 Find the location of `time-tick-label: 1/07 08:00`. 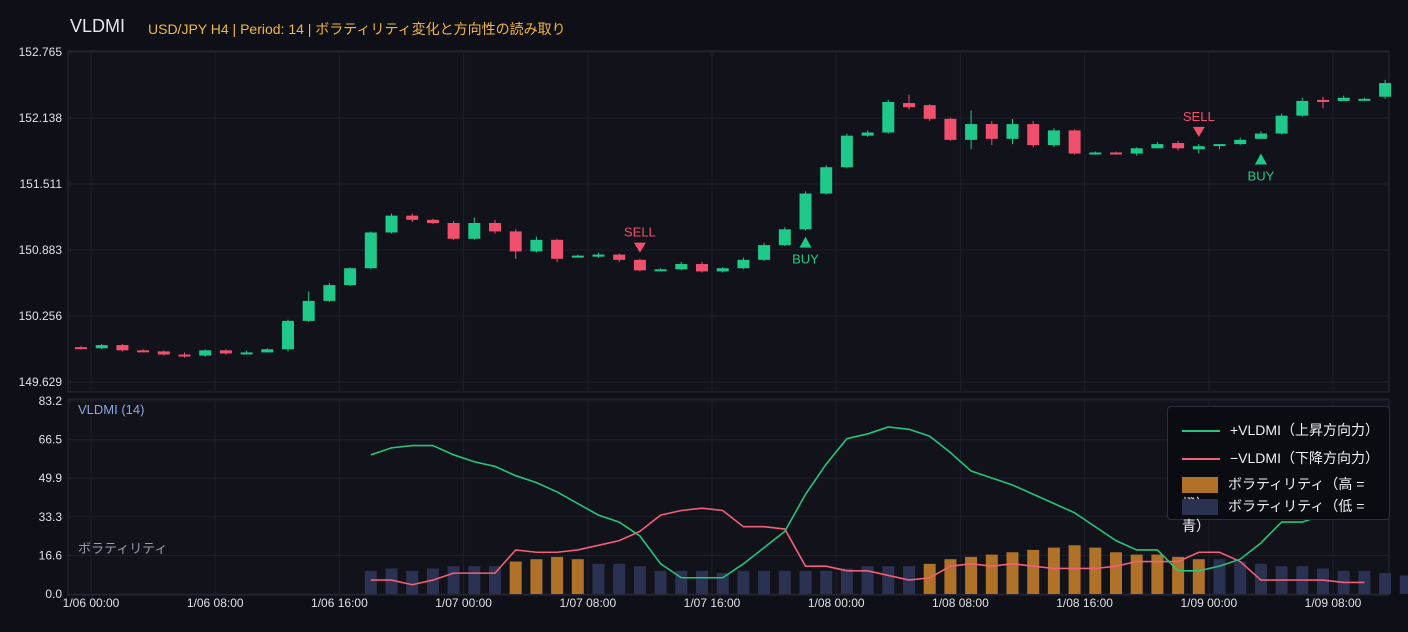

time-tick-label: 1/07 08:00 is located at coordinates (587, 603).